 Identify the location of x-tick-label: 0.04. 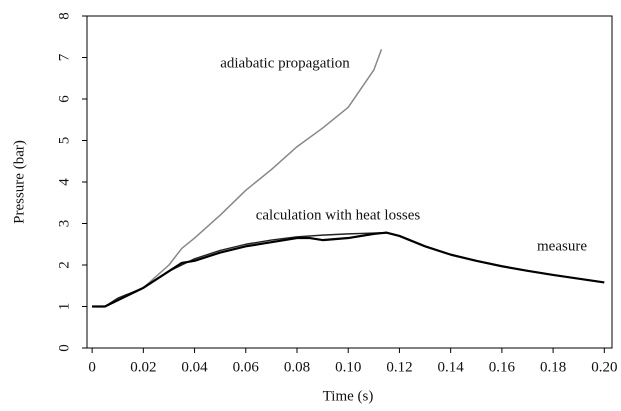
(194, 367).